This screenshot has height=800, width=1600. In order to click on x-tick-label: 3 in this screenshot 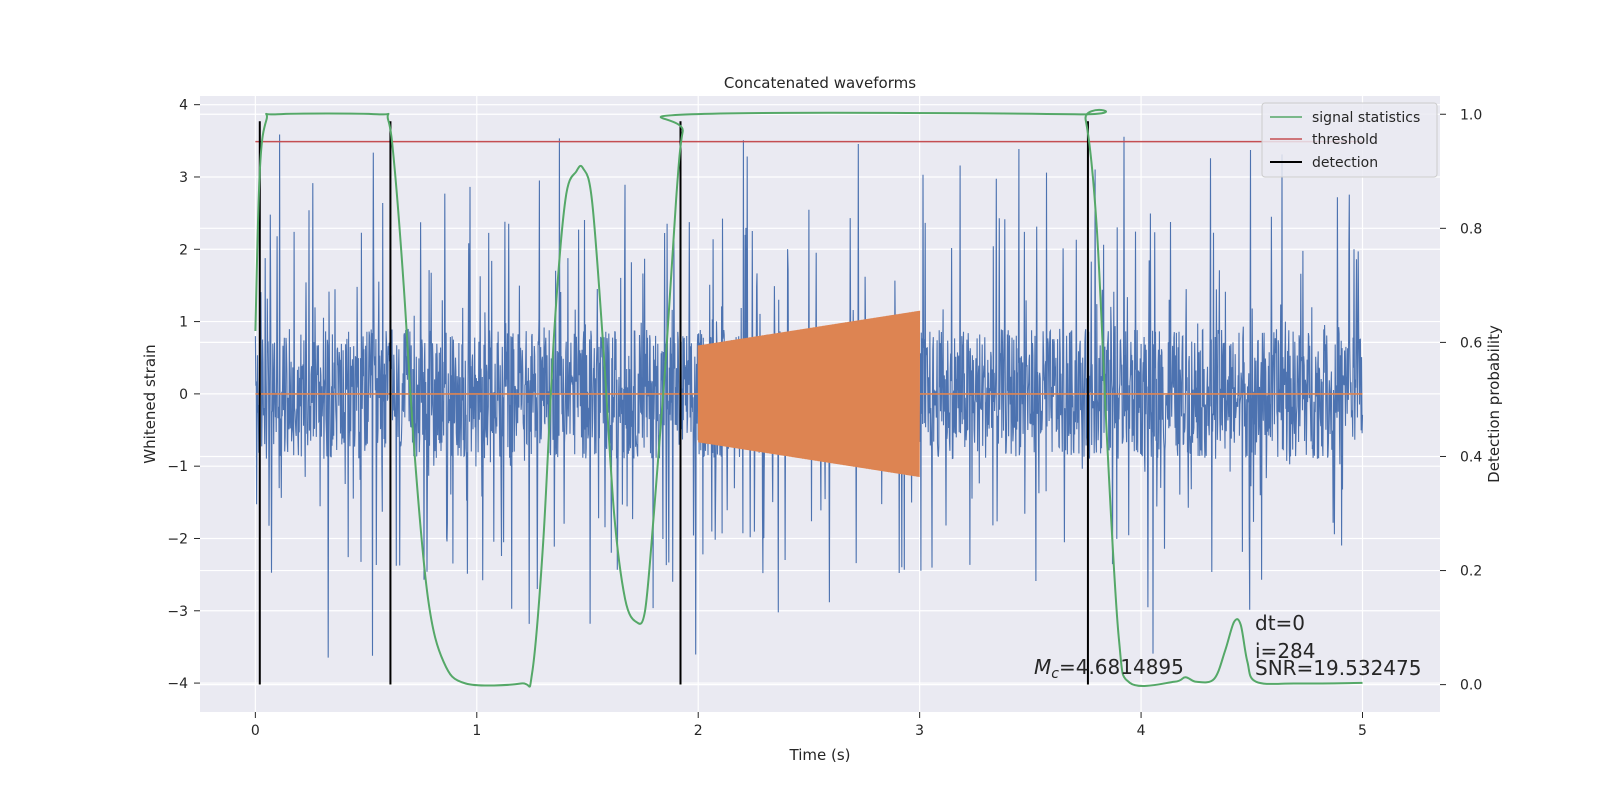, I will do `click(919, 731)`.